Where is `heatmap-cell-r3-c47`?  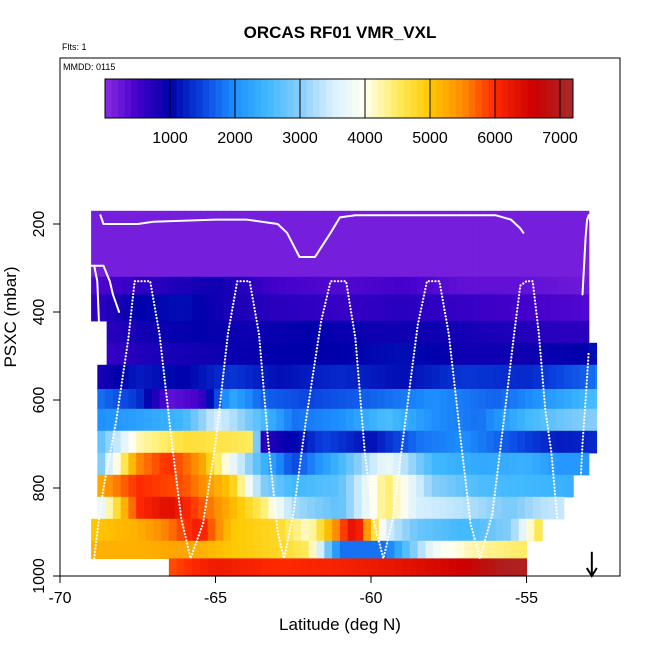 heatmap-cell-r3-c47 is located at coordinates (476, 332).